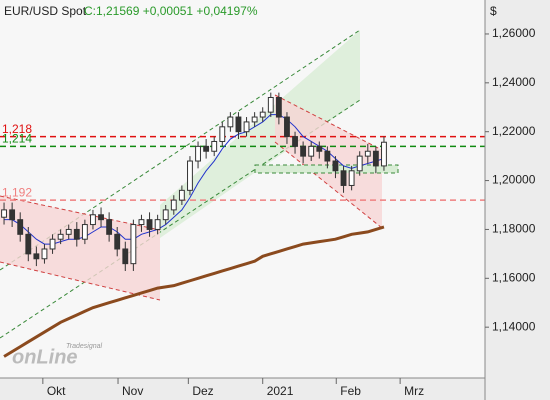 The width and height of the screenshot is (550, 400). What do you see at coordinates (414, 391) in the screenshot?
I see `x-tick-label: Mrz` at bounding box center [414, 391].